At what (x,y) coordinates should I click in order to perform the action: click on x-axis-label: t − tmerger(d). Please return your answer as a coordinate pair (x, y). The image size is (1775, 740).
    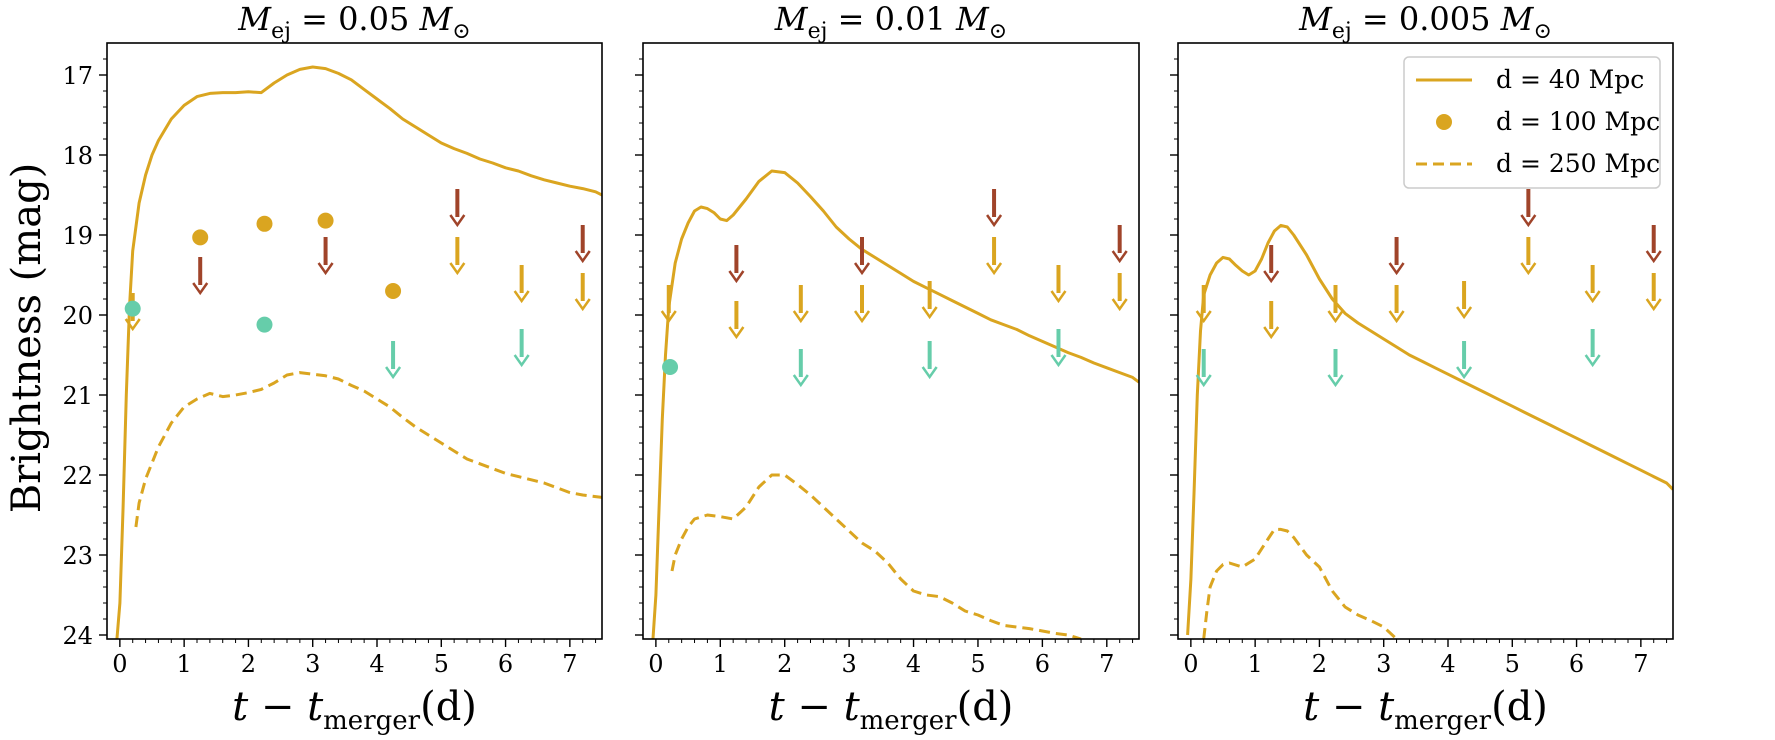
    Looking at the image, I should click on (891, 710).